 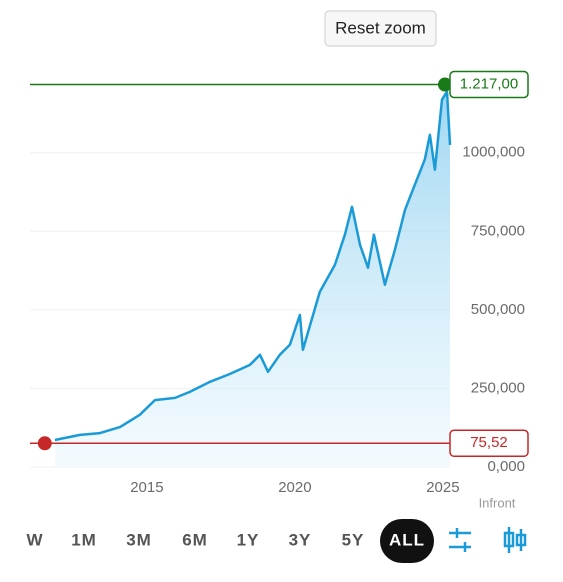 I want to click on min-label-box, so click(x=489, y=443).